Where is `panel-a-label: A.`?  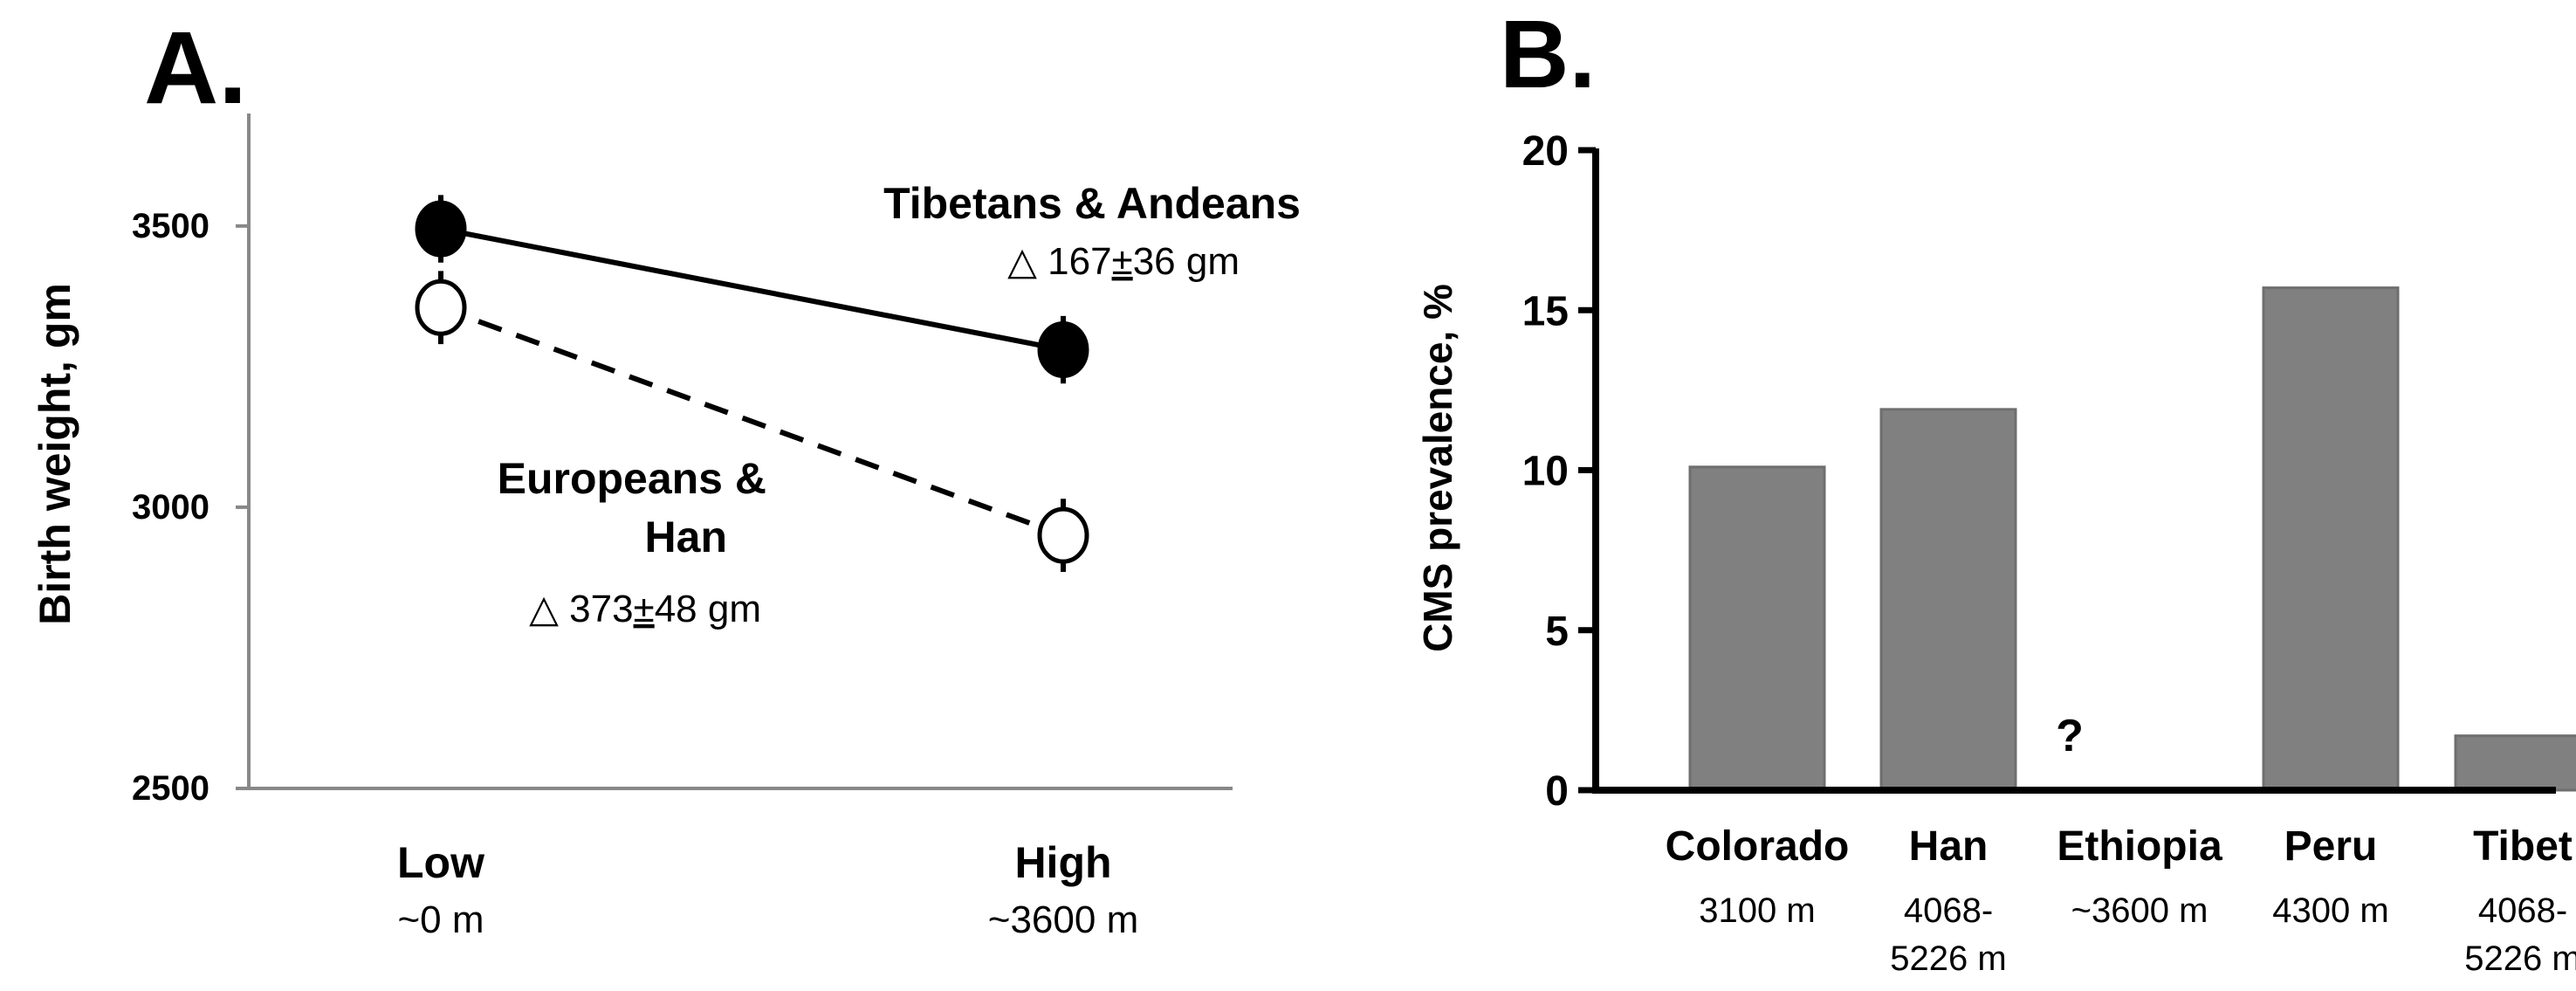
panel-a-label: A. is located at coordinates (195, 68).